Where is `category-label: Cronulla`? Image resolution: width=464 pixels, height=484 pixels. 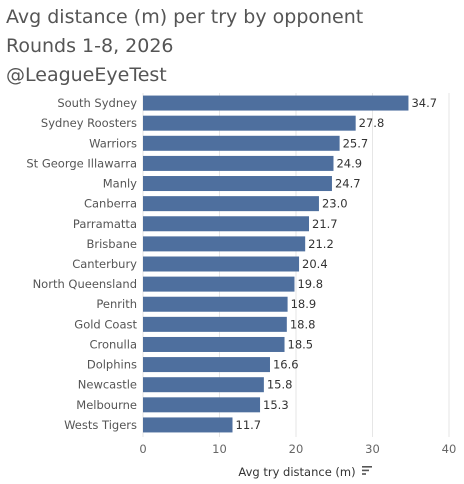
category-label: Cronulla is located at coordinates (113, 344).